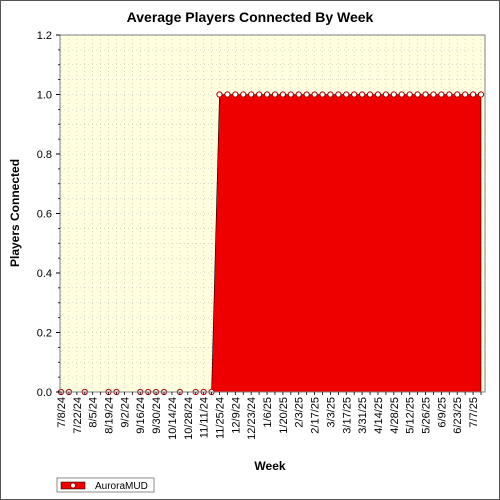  What do you see at coordinates (236, 415) in the screenshot?
I see `x-tick-label: 12/9/24` at bounding box center [236, 415].